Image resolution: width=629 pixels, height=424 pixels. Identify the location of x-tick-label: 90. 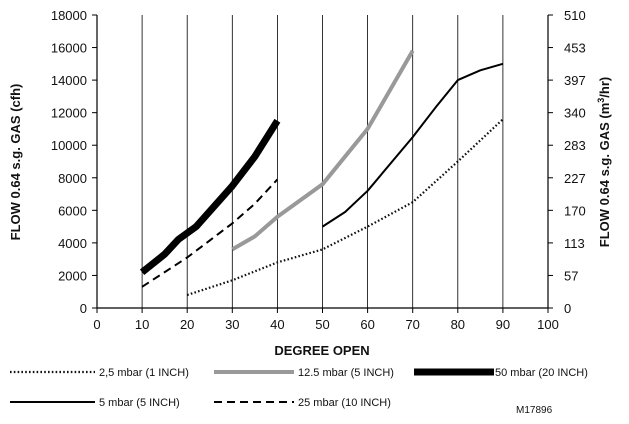
(503, 324).